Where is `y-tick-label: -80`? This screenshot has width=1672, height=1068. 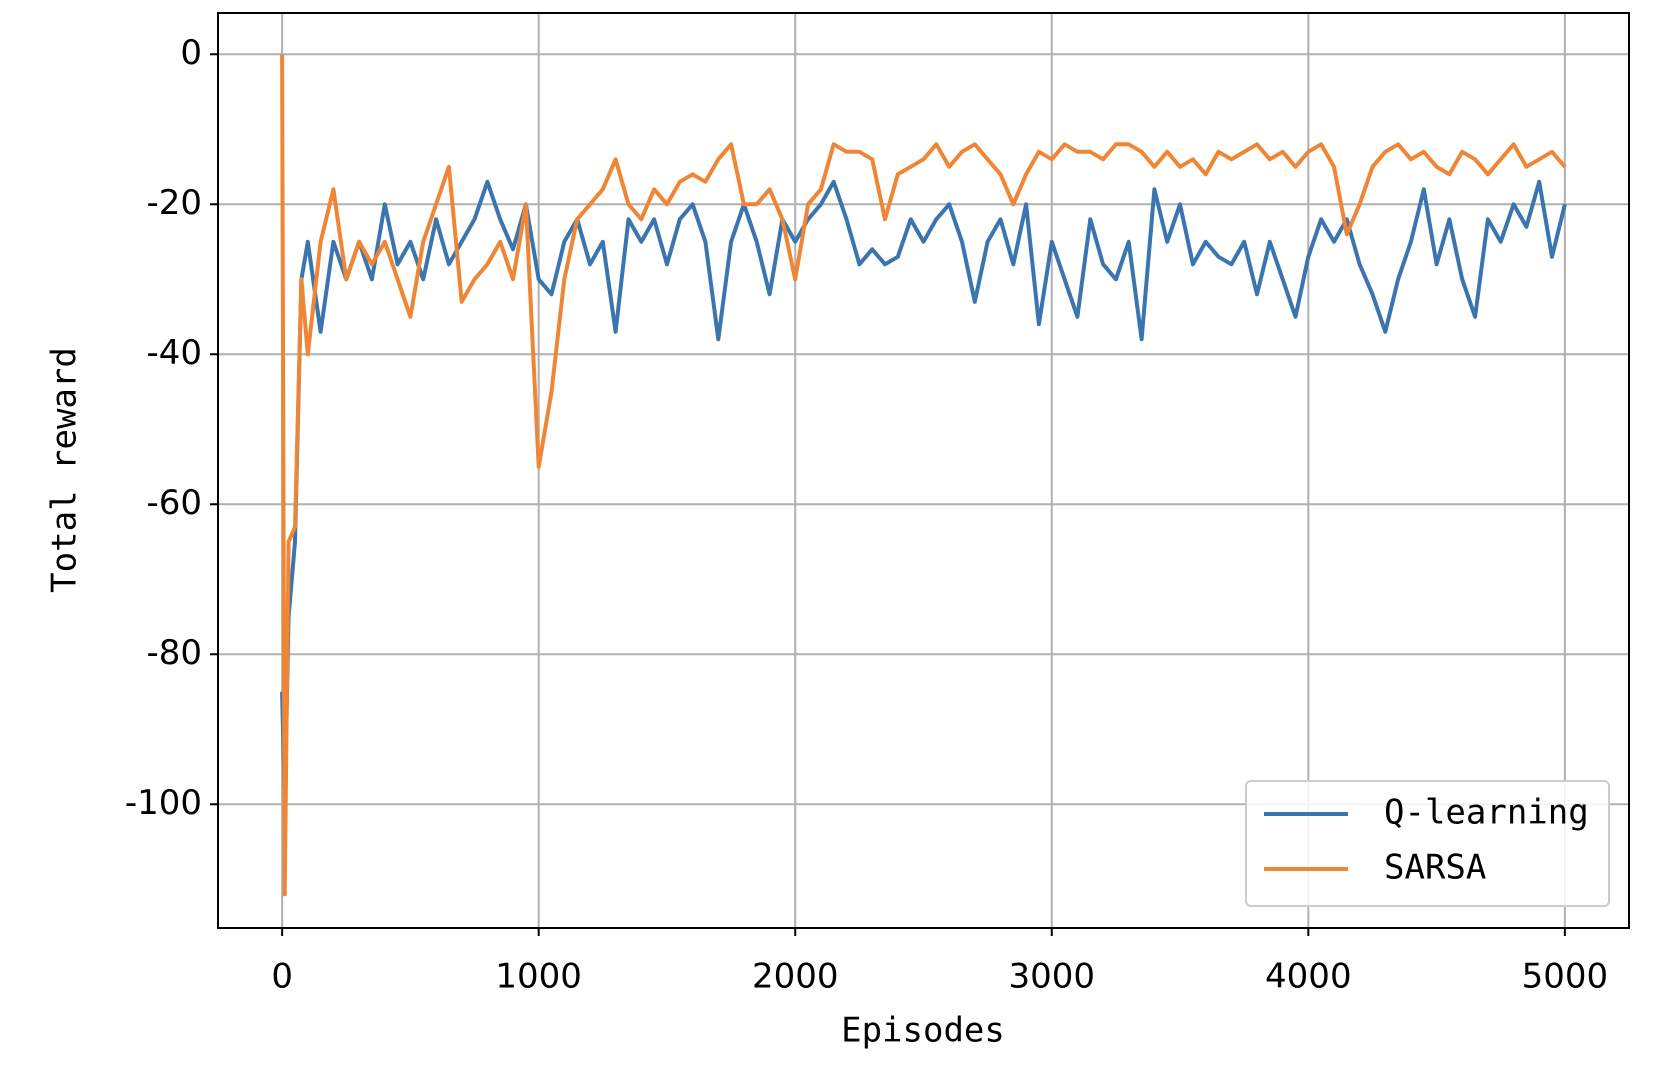
y-tick-label: -80 is located at coordinates (174, 653).